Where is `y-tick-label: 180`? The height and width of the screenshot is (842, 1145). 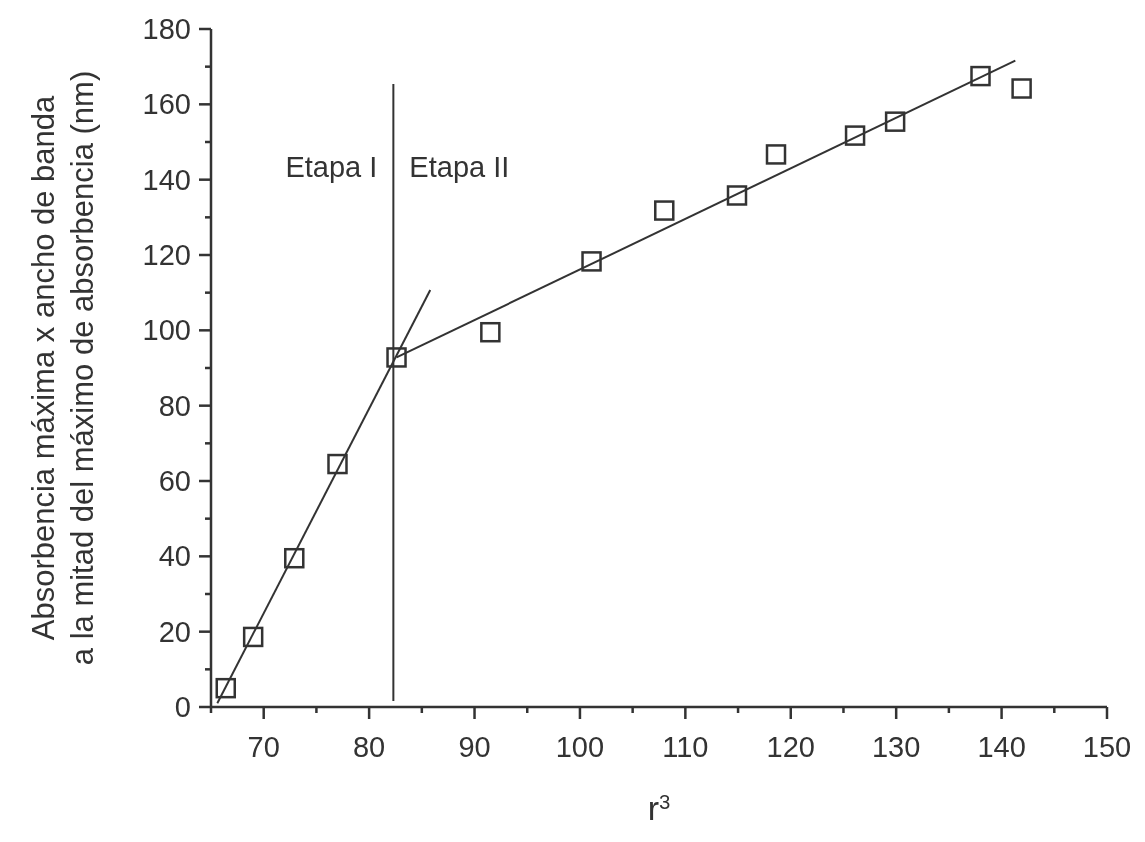 y-tick-label: 180 is located at coordinates (166, 29).